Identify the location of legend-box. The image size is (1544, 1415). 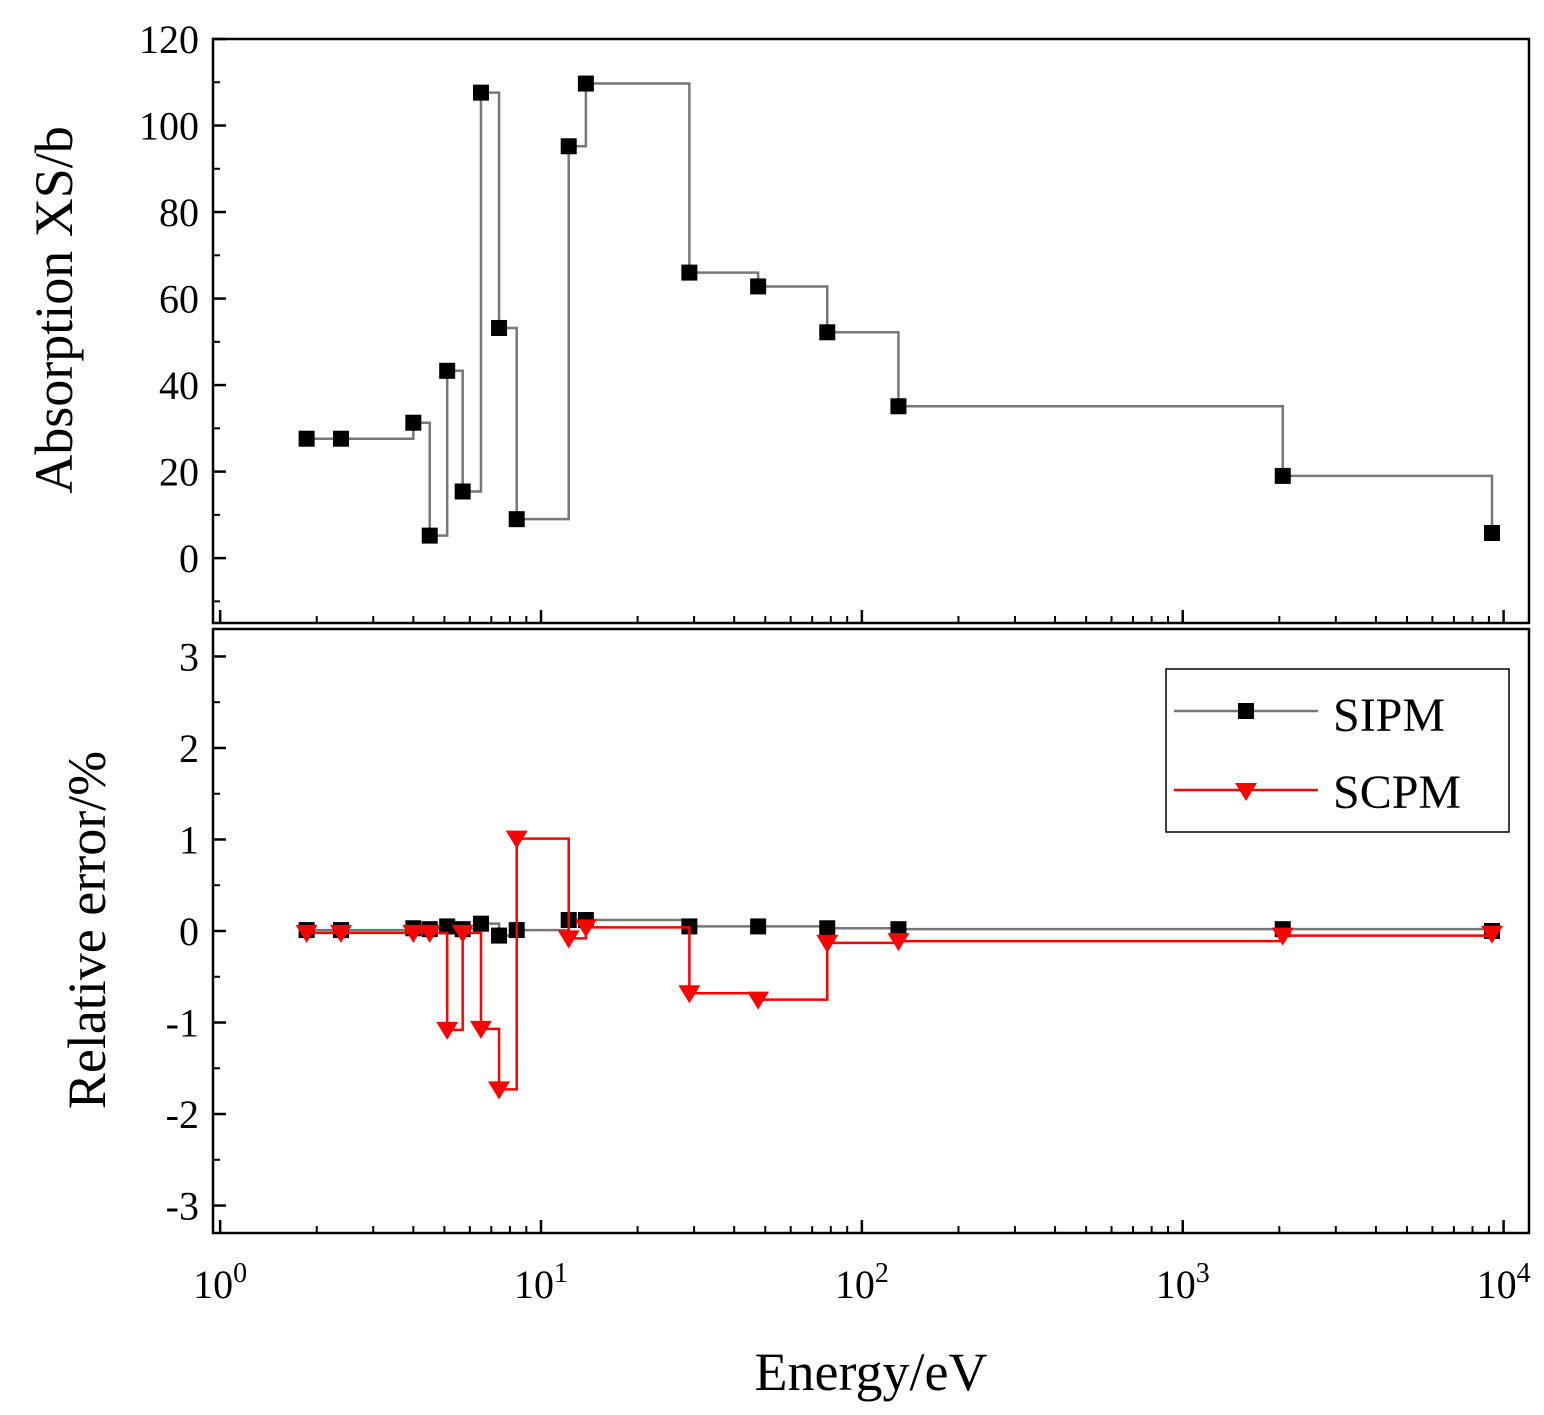
(1337, 750).